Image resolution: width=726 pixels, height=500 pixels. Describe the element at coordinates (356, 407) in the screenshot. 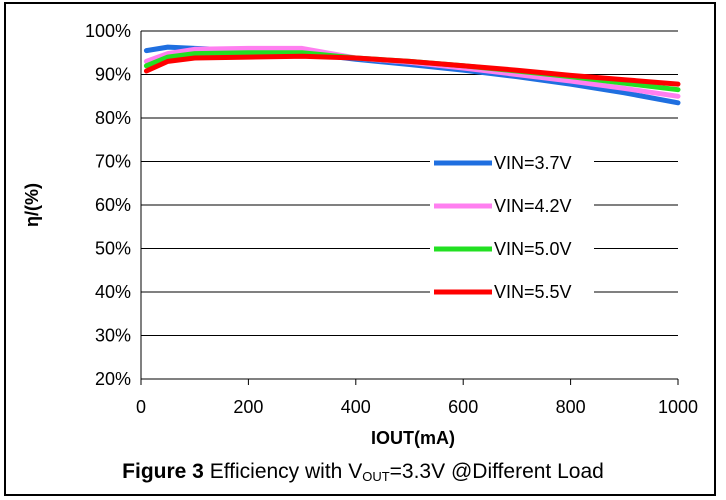

I see `x-tick-label: 400` at that location.